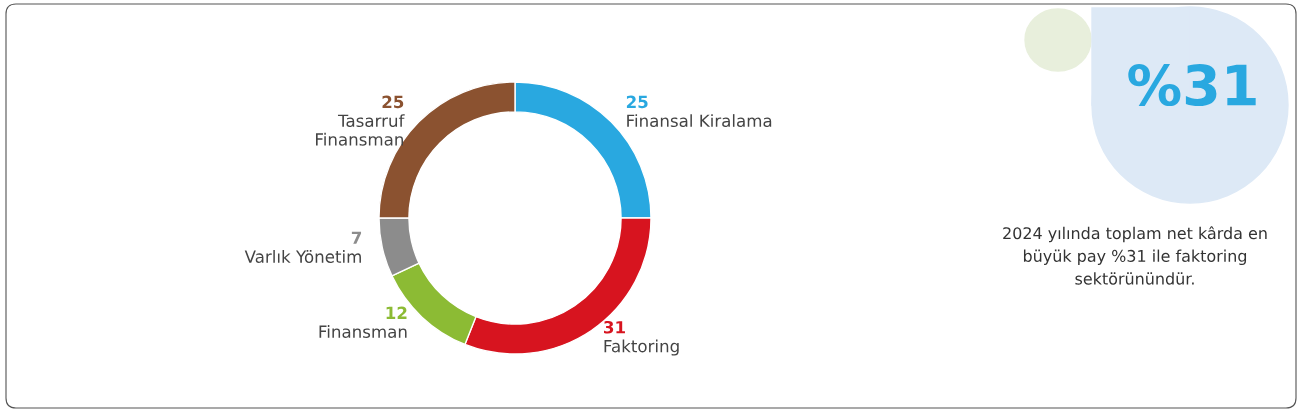 This screenshot has height=412, width=1303. Describe the element at coordinates (1135, 255) in the screenshot. I see `text: 2024 yılında toplam net kârda en büyük pay %31 ile faktoring sektörünündür.` at that location.